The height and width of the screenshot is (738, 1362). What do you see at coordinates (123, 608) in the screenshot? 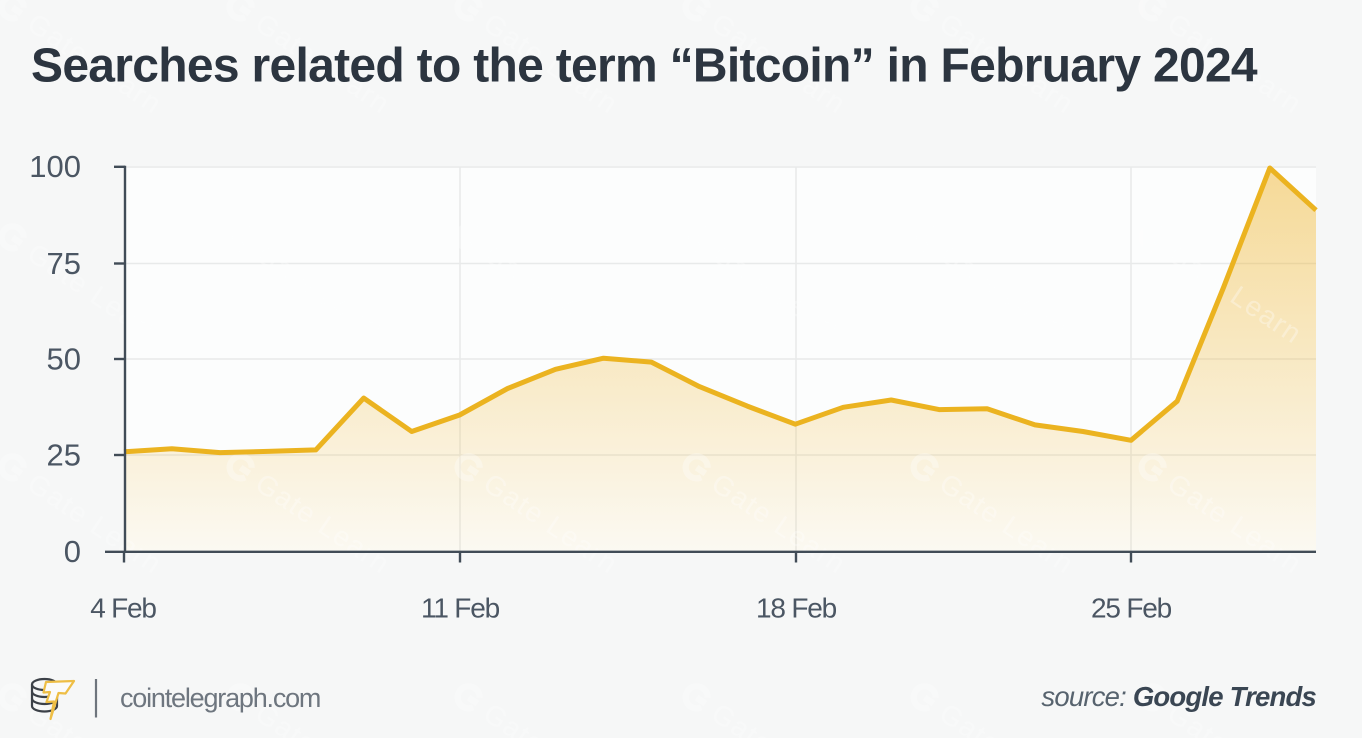
I see `svg-text: 4 Feb` at bounding box center [123, 608].